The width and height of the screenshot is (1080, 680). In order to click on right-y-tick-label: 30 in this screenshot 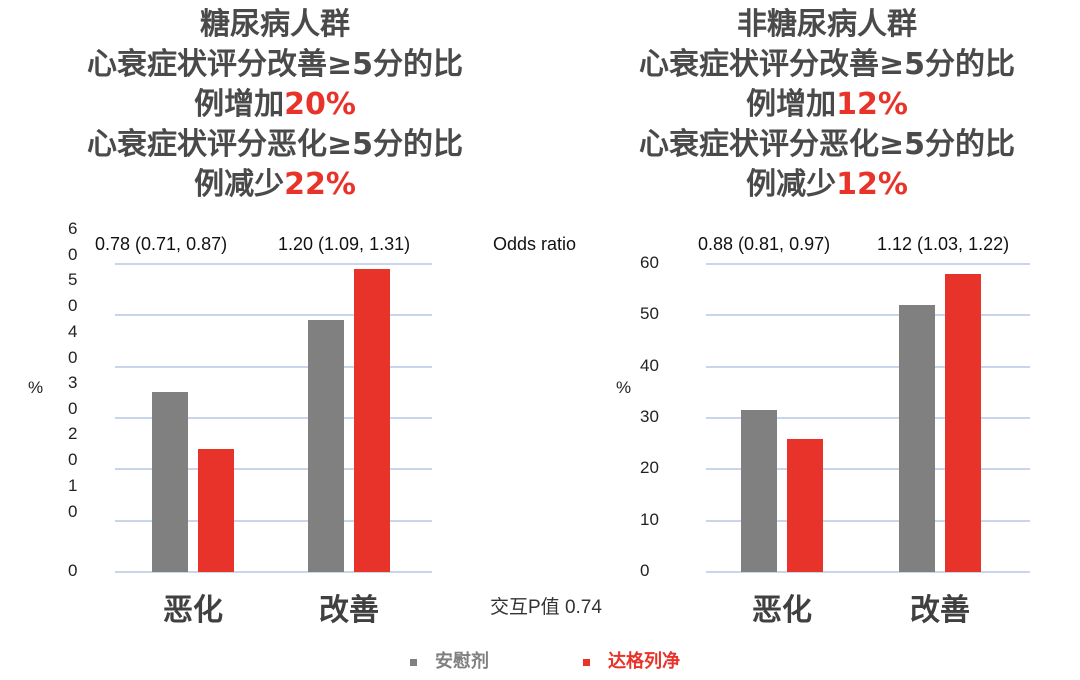, I will do `click(649, 416)`.